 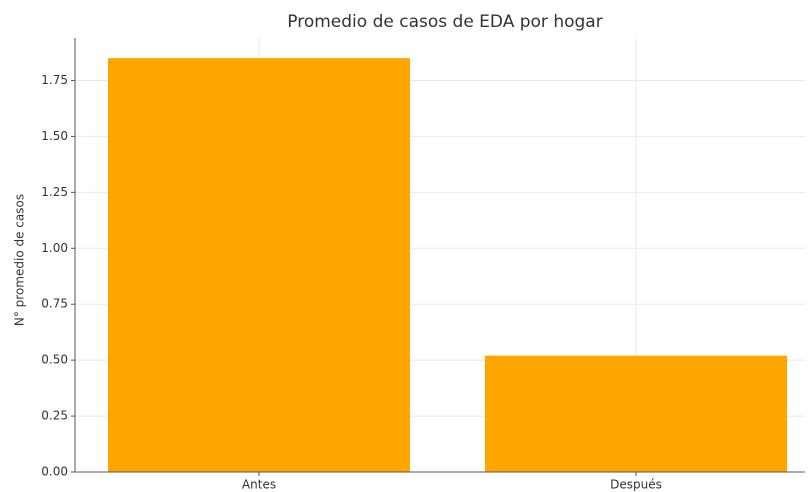 What do you see at coordinates (54, 472) in the screenshot?
I see `y-tick-label: 0.00` at bounding box center [54, 472].